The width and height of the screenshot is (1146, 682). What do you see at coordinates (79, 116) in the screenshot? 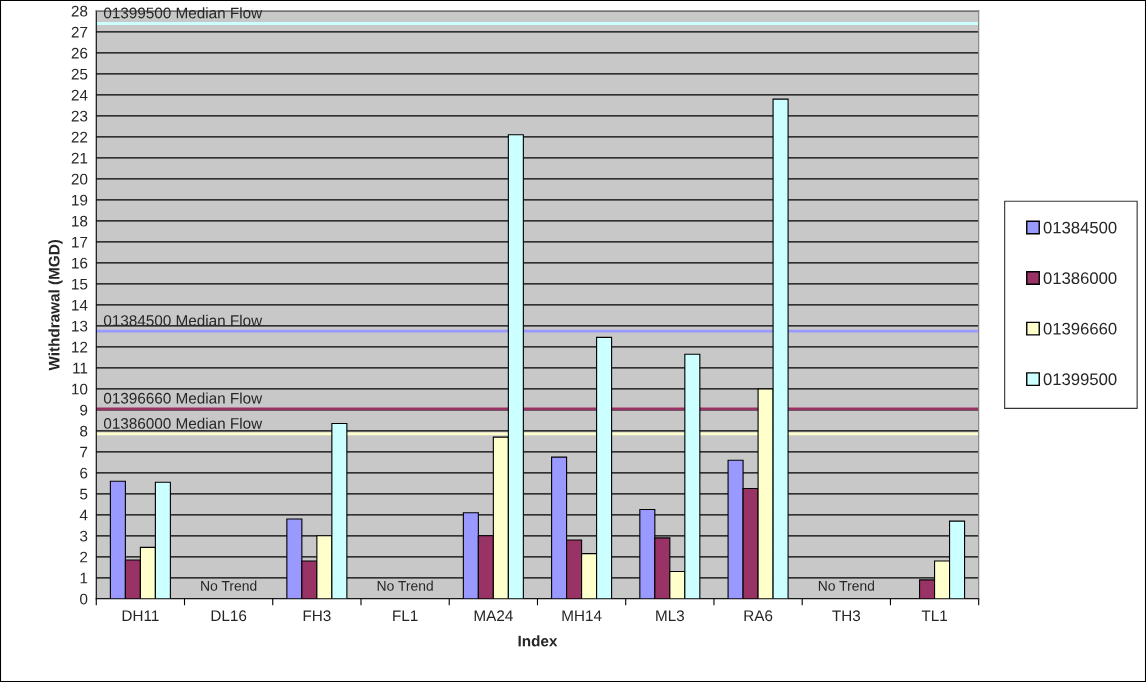
I see `y-tick-label: 23` at bounding box center [79, 116].